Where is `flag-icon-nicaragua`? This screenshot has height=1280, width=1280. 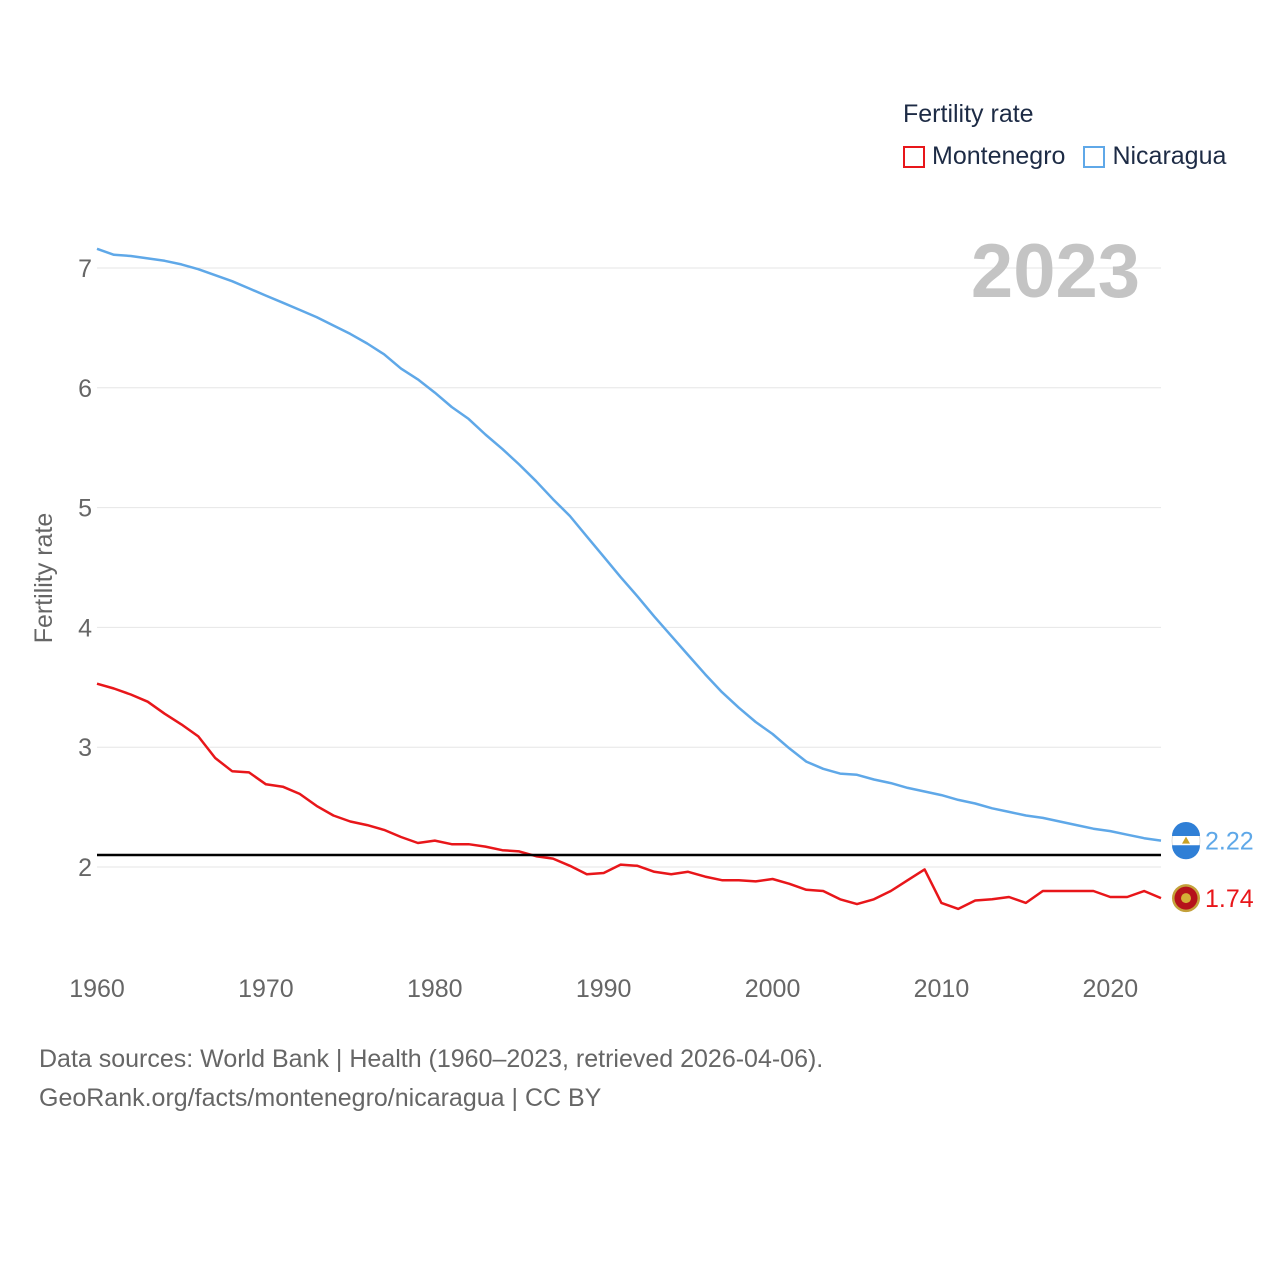 flag-icon-nicaragua is located at coordinates (1186, 840).